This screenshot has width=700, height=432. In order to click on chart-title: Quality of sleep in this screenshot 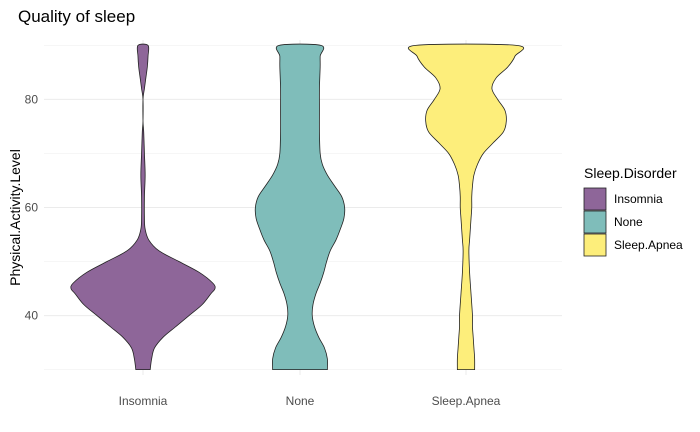, I will do `click(76, 16)`.